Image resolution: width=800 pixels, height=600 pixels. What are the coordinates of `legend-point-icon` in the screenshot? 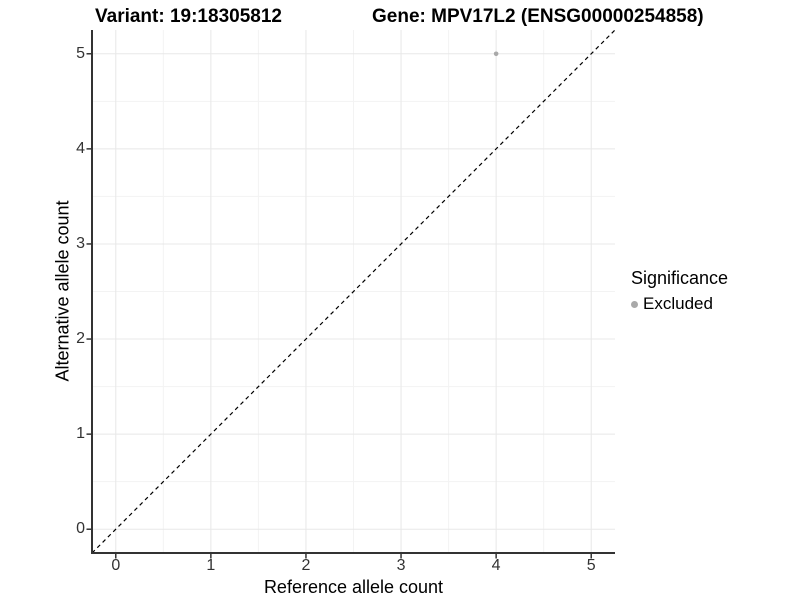 It's located at (634, 304).